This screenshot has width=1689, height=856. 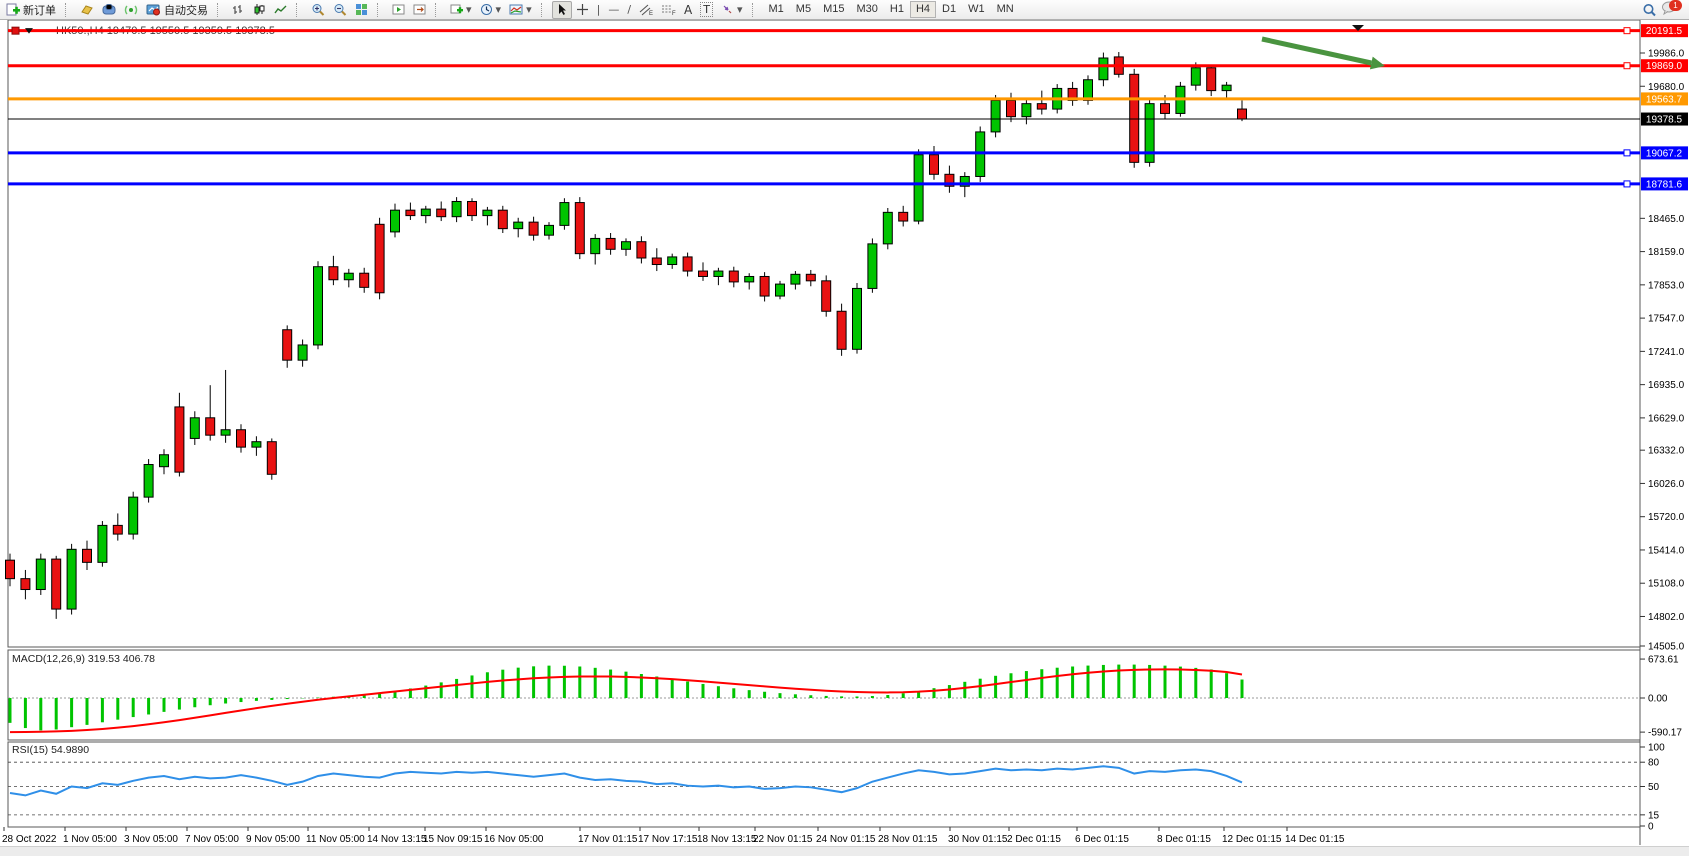 I want to click on horizontal-line-icon: —, so click(x=614, y=9).